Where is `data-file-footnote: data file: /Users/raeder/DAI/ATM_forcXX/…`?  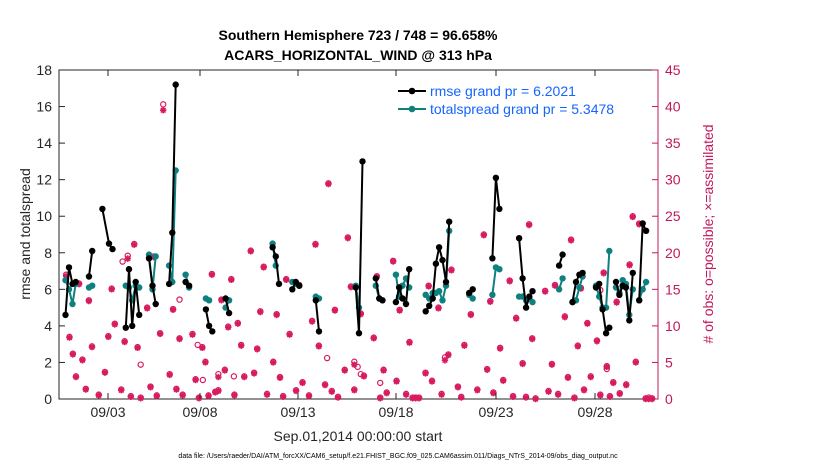 data-file-footnote: data file: /Users/raeder/DAI/ATM_forcXX/… is located at coordinates (398, 456).